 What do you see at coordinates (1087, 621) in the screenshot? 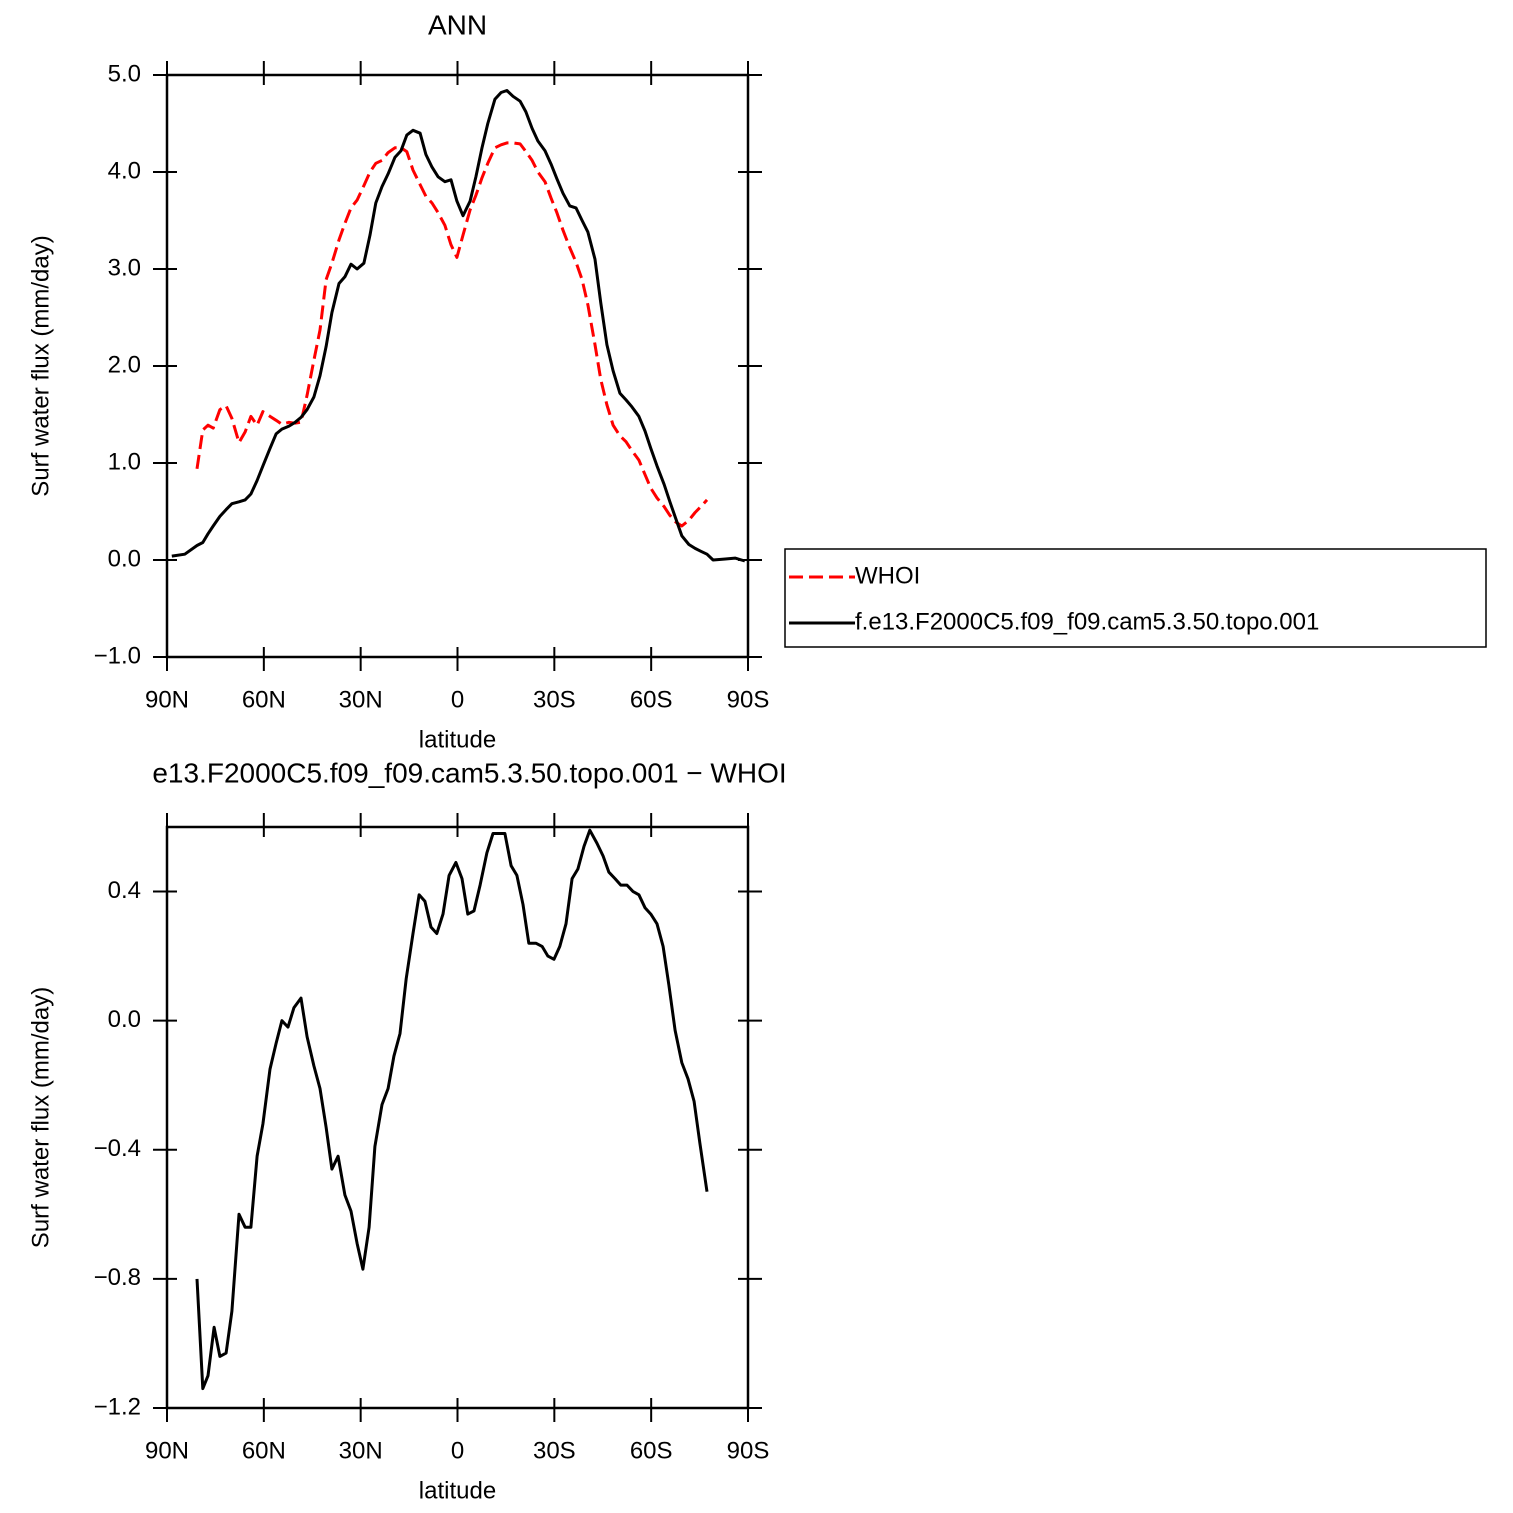
I see `legend-label: f.e13.F2000C5.f09_f09.cam5.3.50.topo.001` at bounding box center [1087, 621].